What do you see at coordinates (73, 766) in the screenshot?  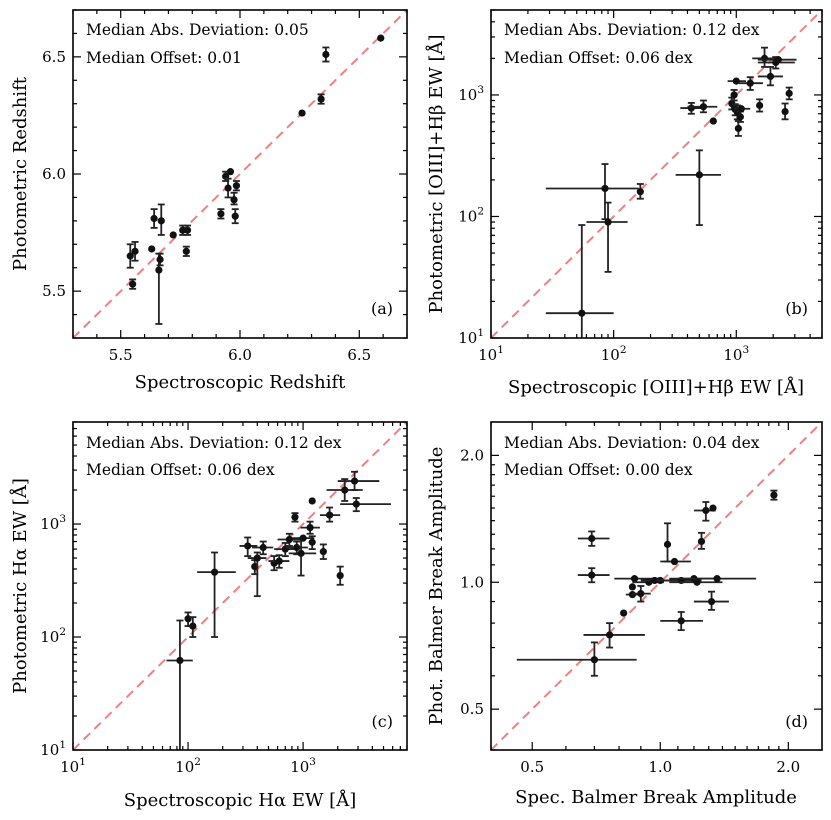 I see `panel-c-xtick-label-0: 10¹` at bounding box center [73, 766].